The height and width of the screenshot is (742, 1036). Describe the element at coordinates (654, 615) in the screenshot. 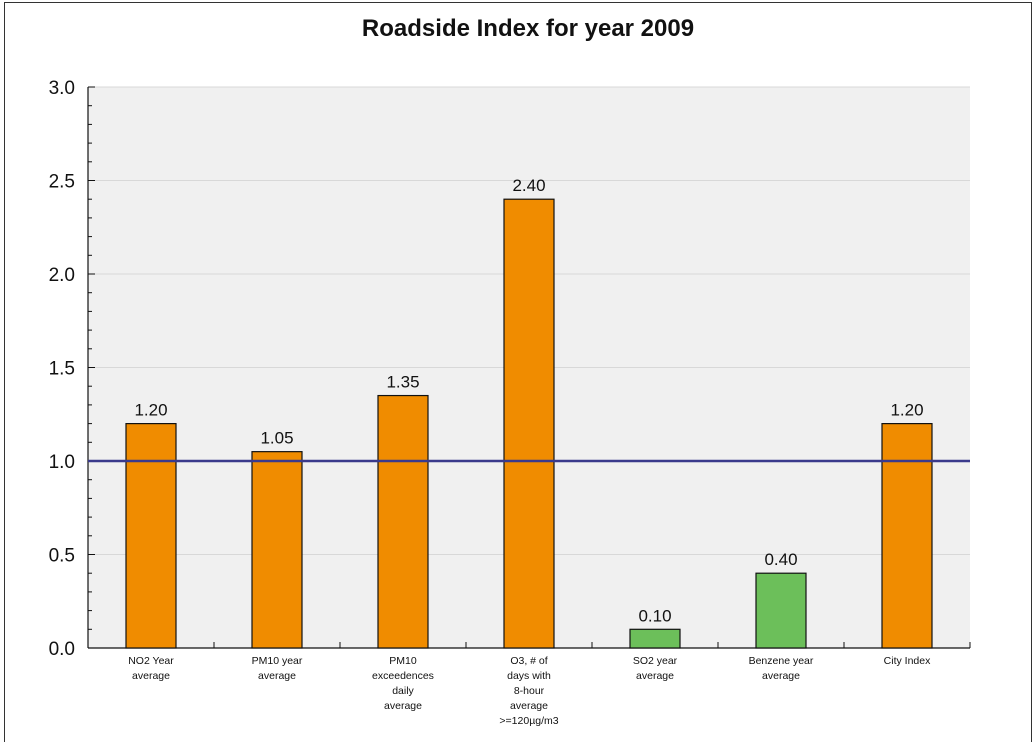

I see `bar-value-label: 0.10` at that location.